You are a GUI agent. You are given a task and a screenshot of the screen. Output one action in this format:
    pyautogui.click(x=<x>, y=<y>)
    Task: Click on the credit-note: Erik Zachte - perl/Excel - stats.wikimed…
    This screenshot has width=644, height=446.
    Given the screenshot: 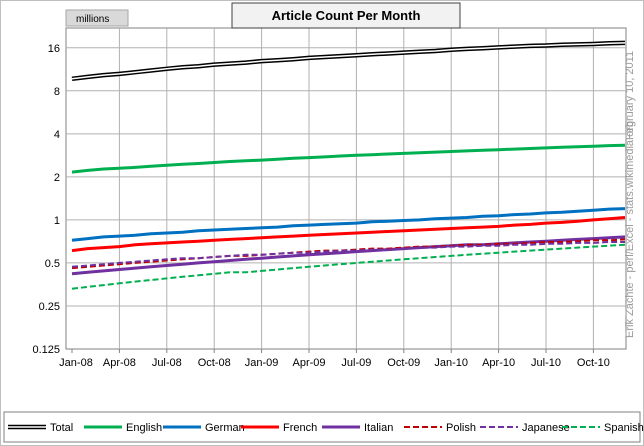 What is the action you would take?
    pyautogui.click(x=630, y=229)
    